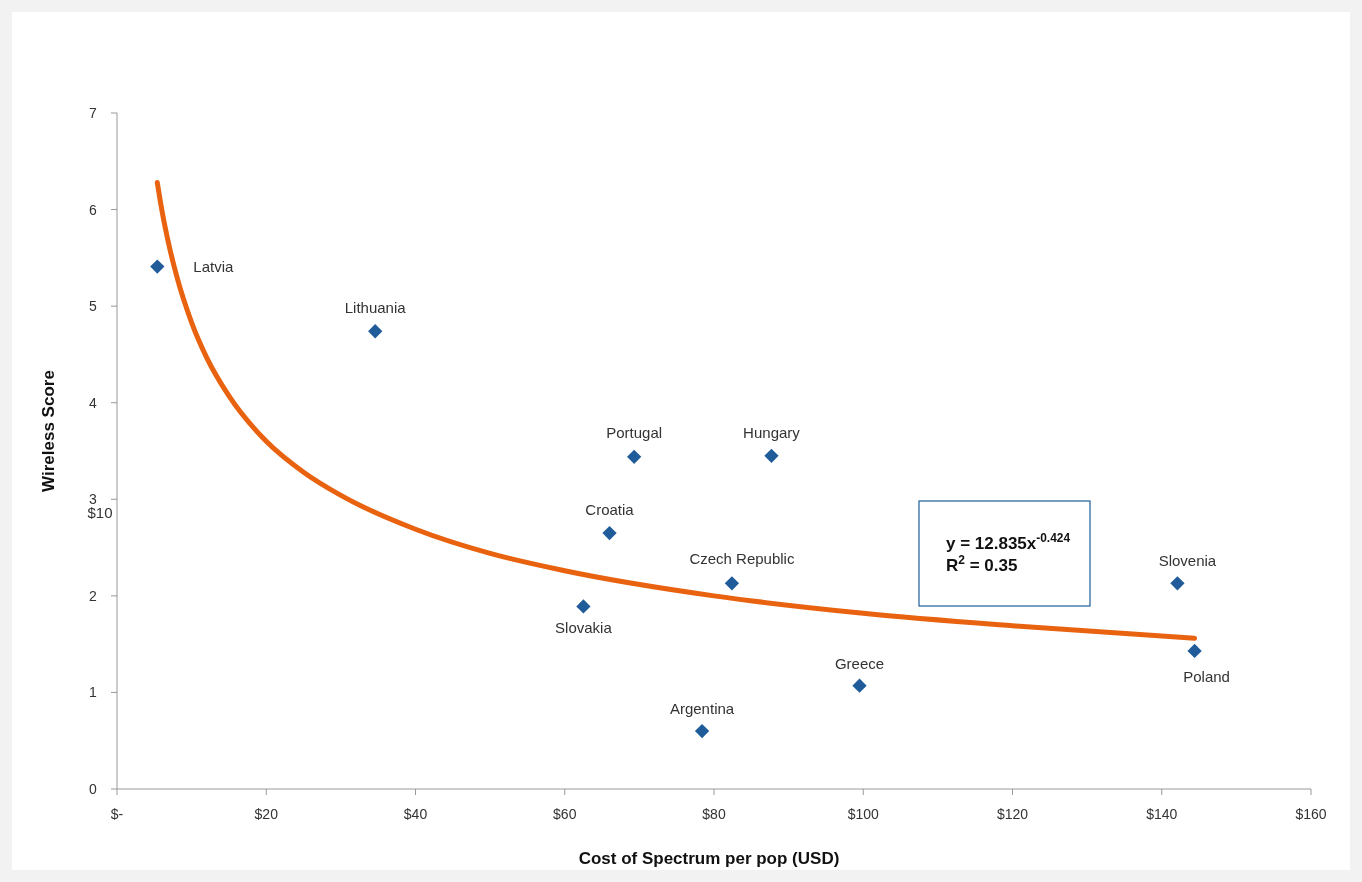 This screenshot has height=882, width=1362. Describe the element at coordinates (266, 814) in the screenshot. I see `x-tick-label: $20` at that location.